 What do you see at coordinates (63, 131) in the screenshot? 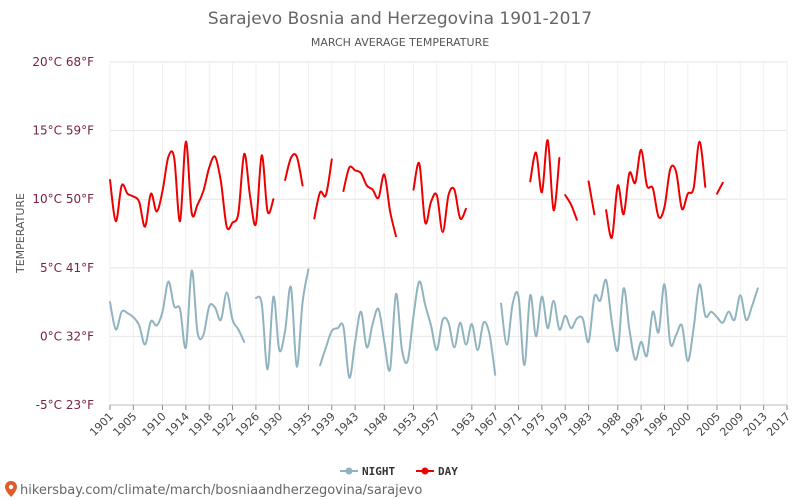
I see `y-tick-label: 15°C 59°F` at bounding box center [63, 131].